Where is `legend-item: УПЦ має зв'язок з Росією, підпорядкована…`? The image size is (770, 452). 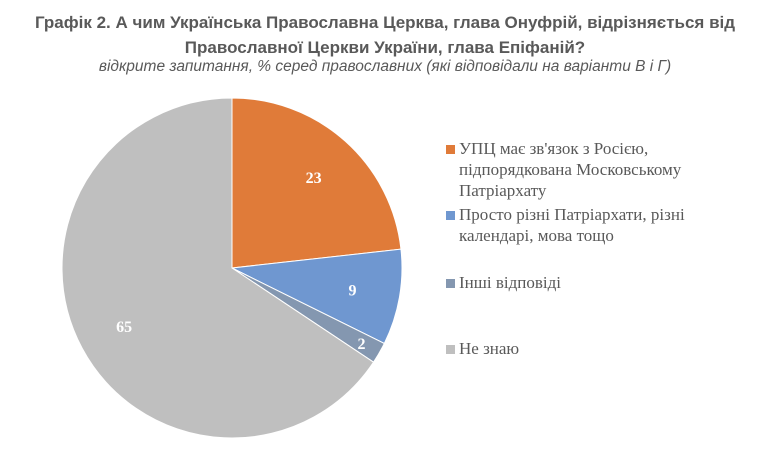
legend-item: УПЦ має зв'язок з Росією, підпорядкована… is located at coordinates (591, 169).